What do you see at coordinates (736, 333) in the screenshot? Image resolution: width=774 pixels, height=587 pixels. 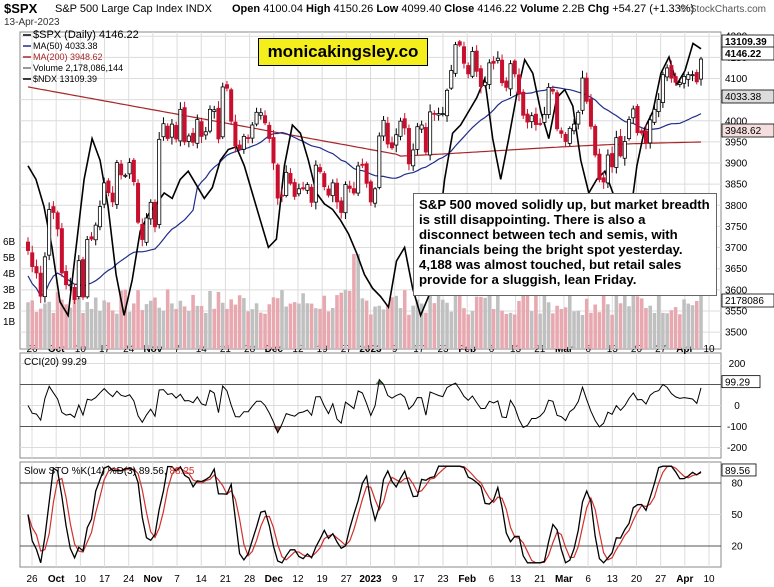 I see `price-y-tick-label: 3500` at bounding box center [736, 333].